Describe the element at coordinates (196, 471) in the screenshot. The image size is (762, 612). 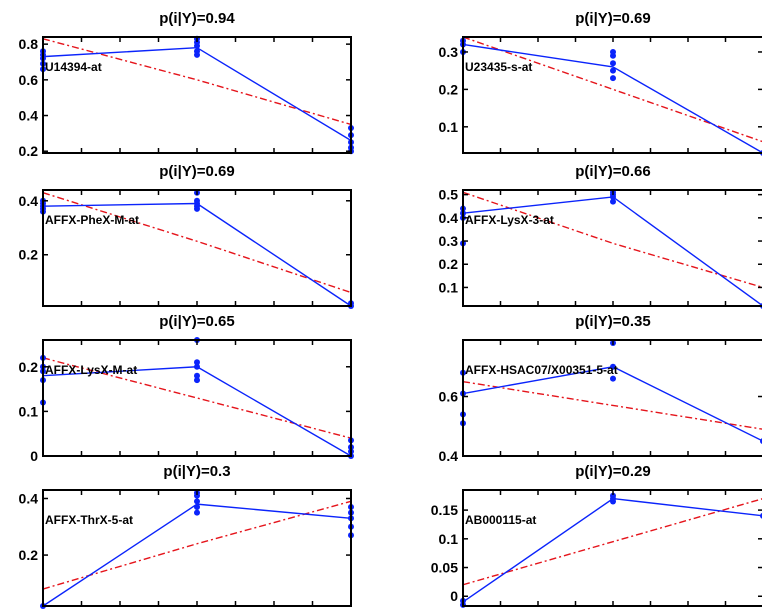
I see `chart-title: p(i|Y)=0.3` at that location.